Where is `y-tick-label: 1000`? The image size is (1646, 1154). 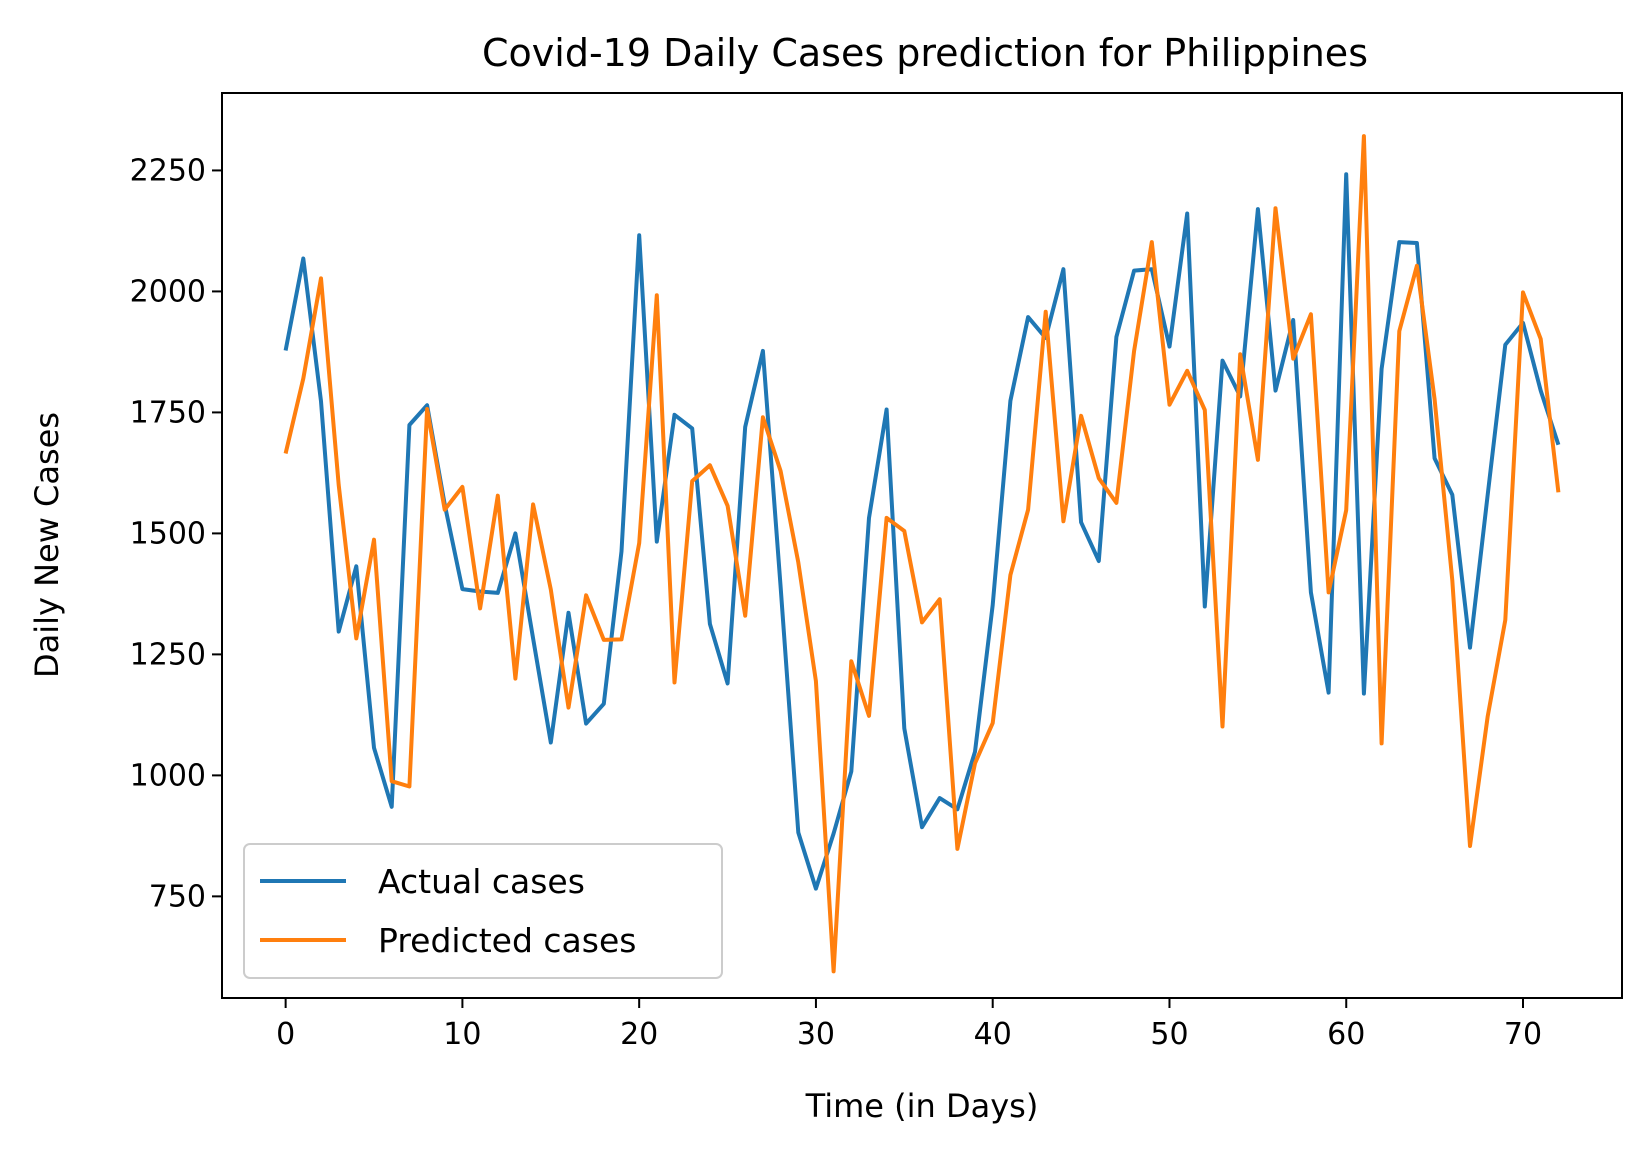
y-tick-label: 1000 is located at coordinates (168, 775).